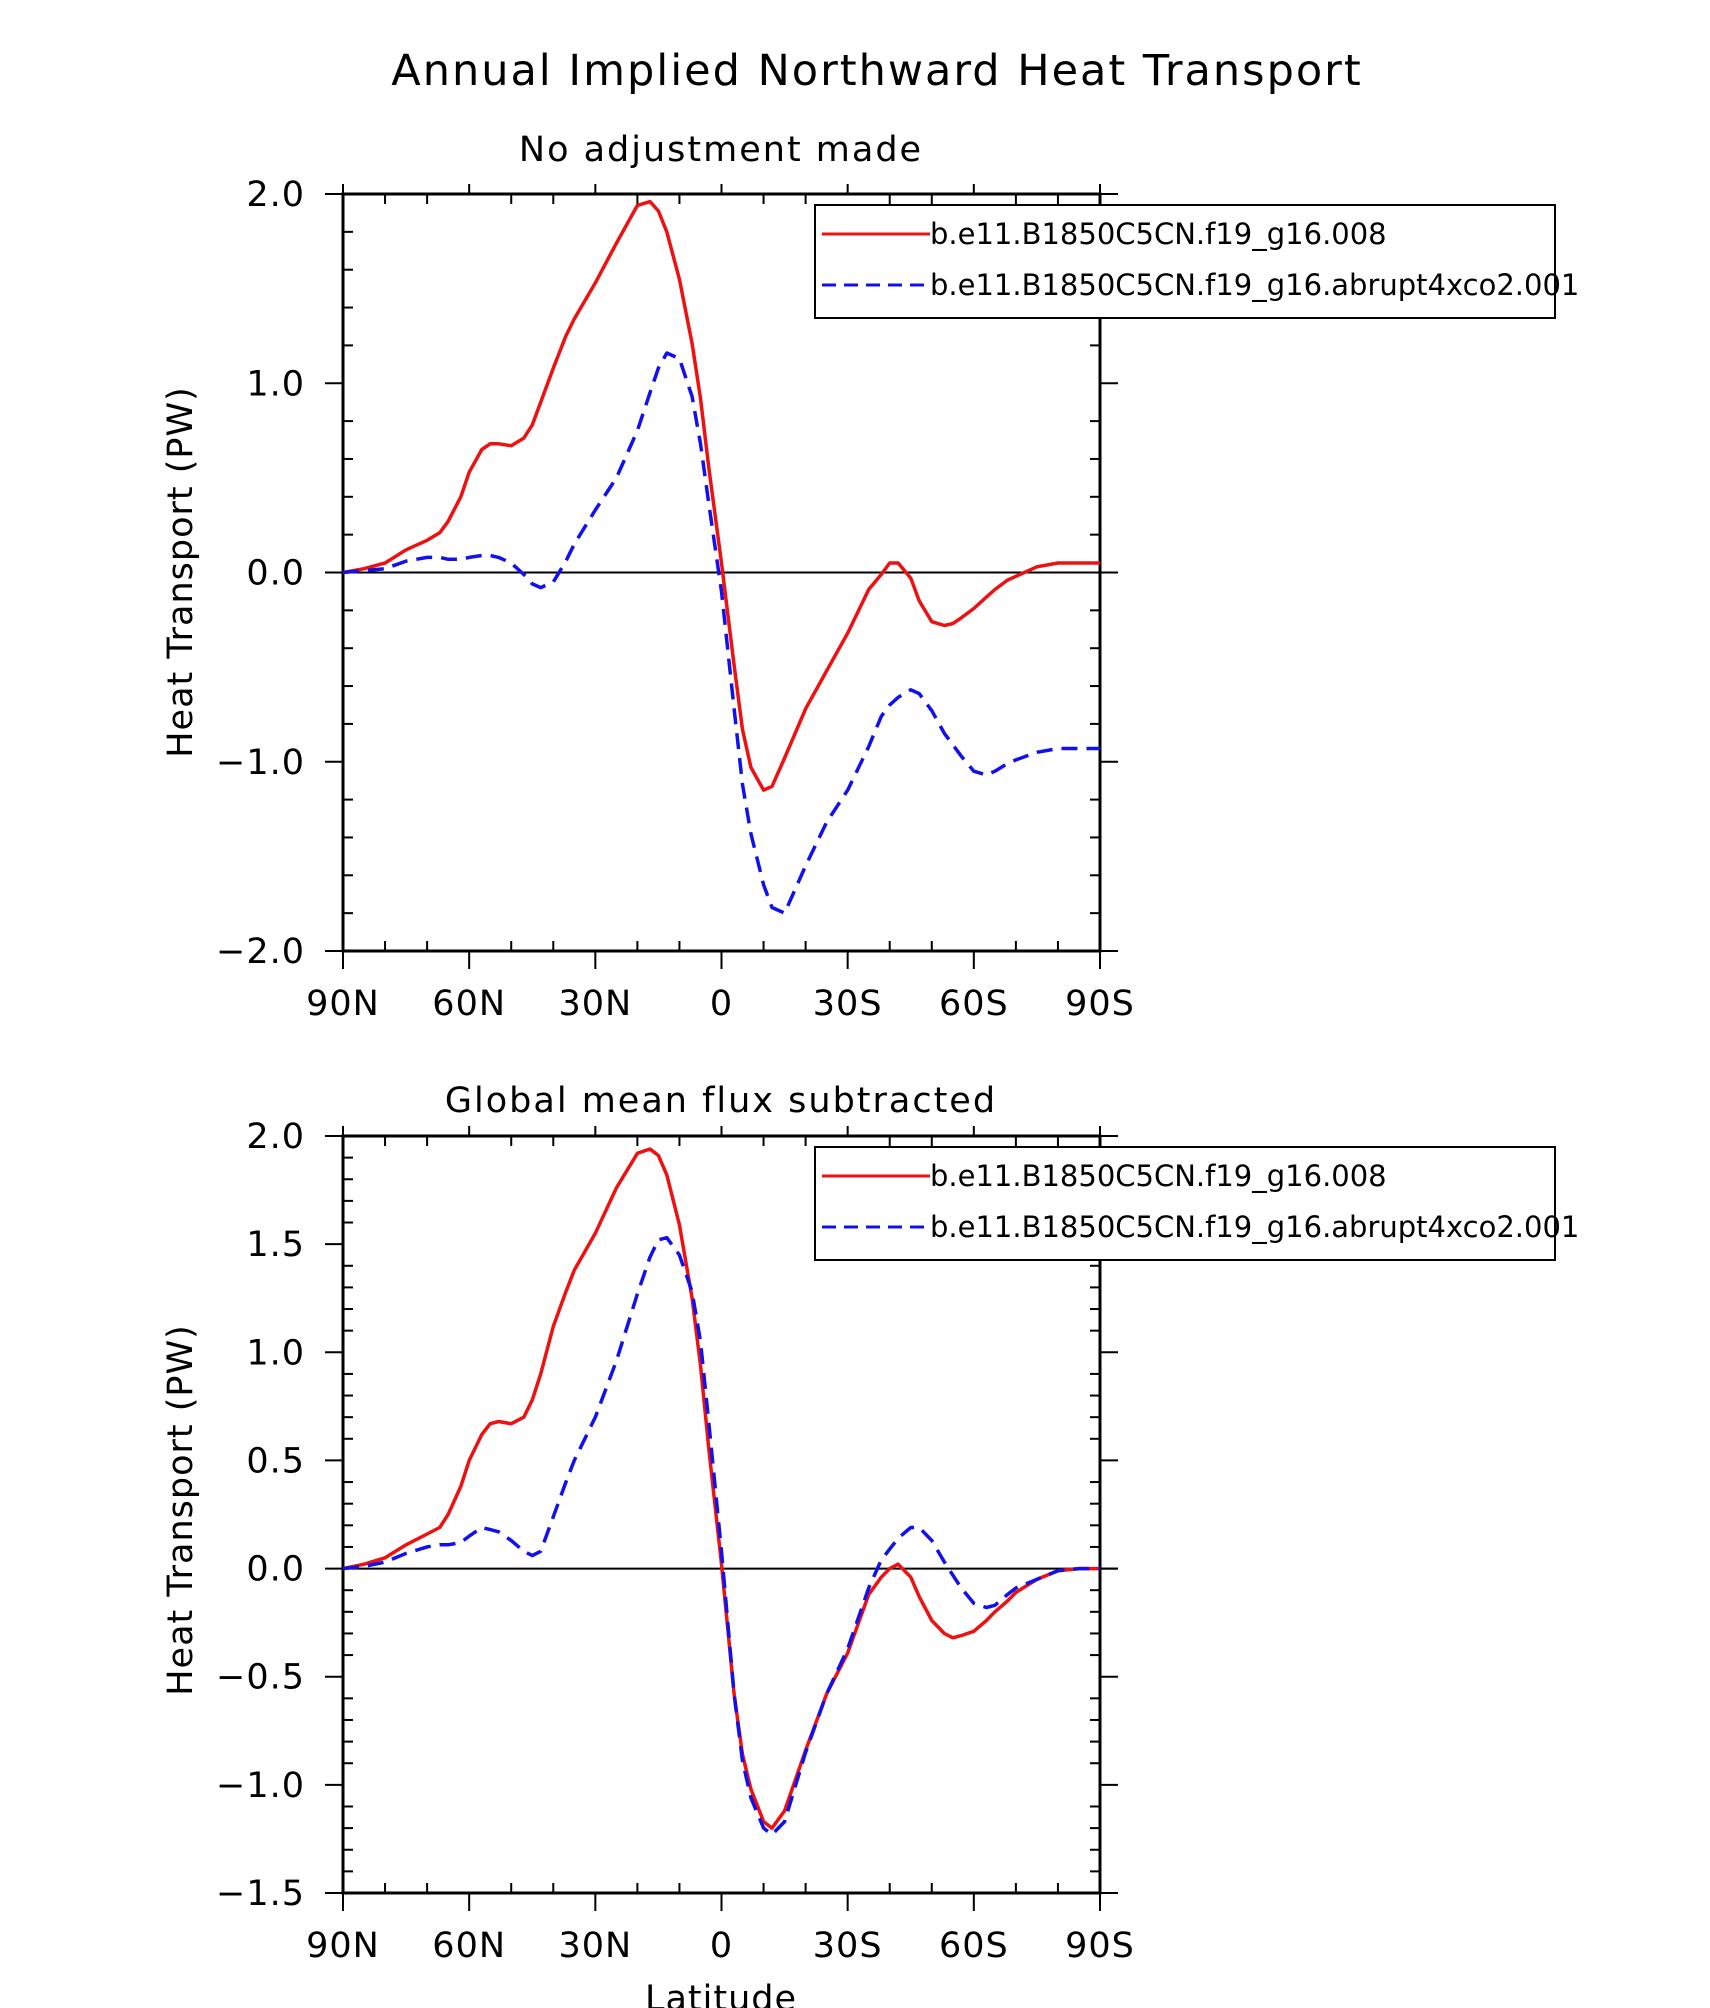 The width and height of the screenshot is (1710, 2008). I want to click on figure-title: Annual Implied Northward Heat Transport, so click(876, 71).